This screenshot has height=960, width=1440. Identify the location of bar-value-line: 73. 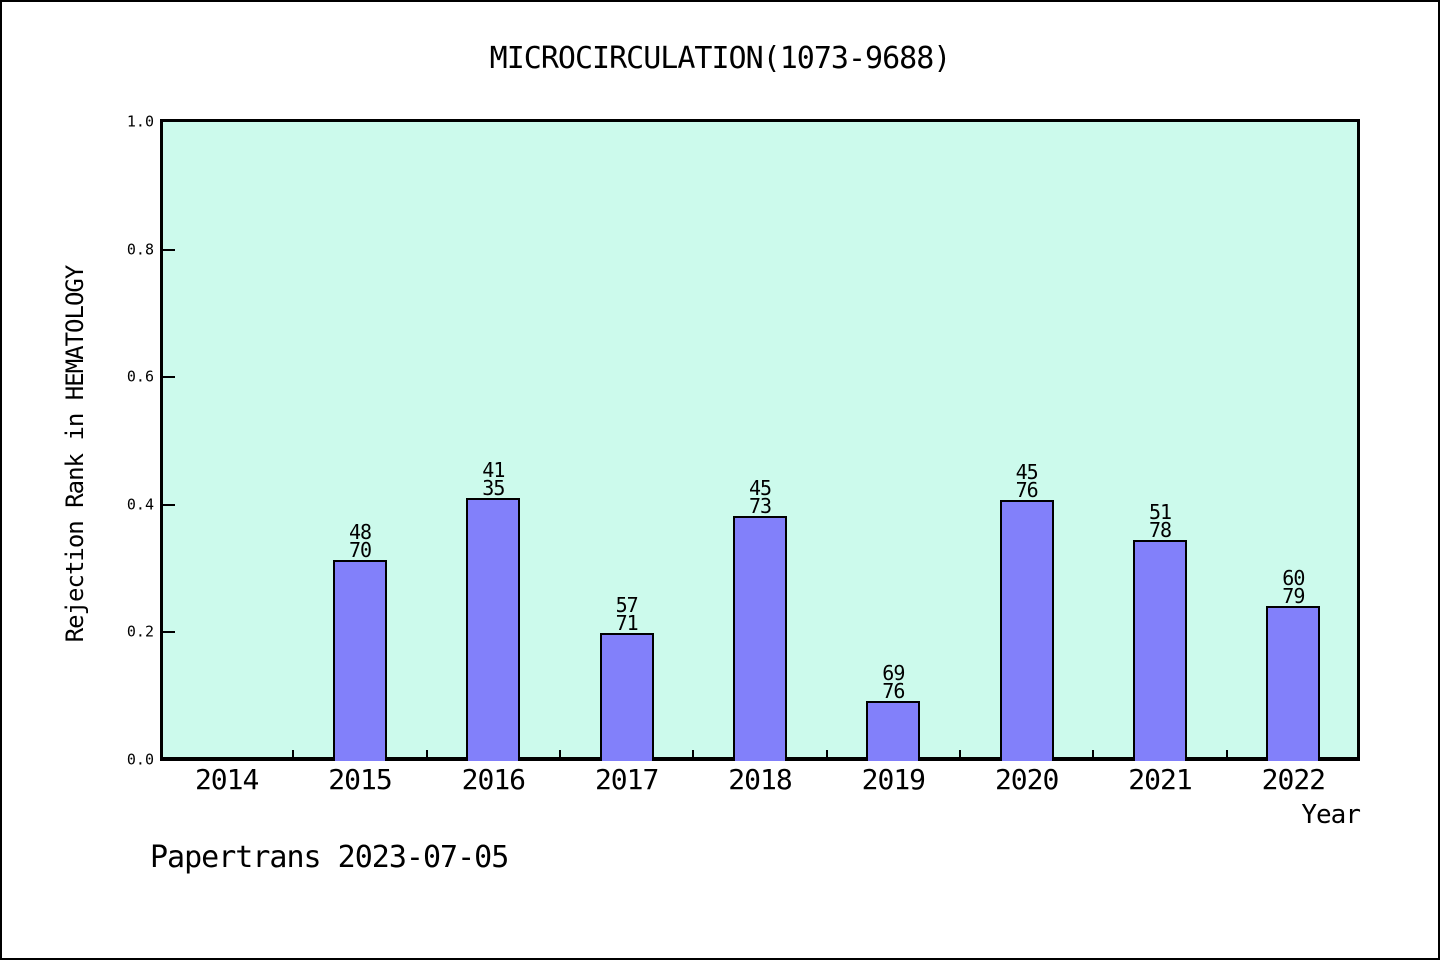
(760, 506).